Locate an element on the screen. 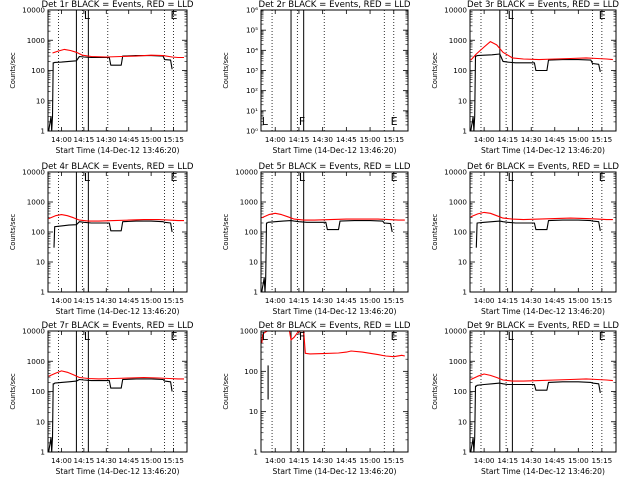  chart-title: Det 3r BLACK = Events, RED = LLD is located at coordinates (543, 5).